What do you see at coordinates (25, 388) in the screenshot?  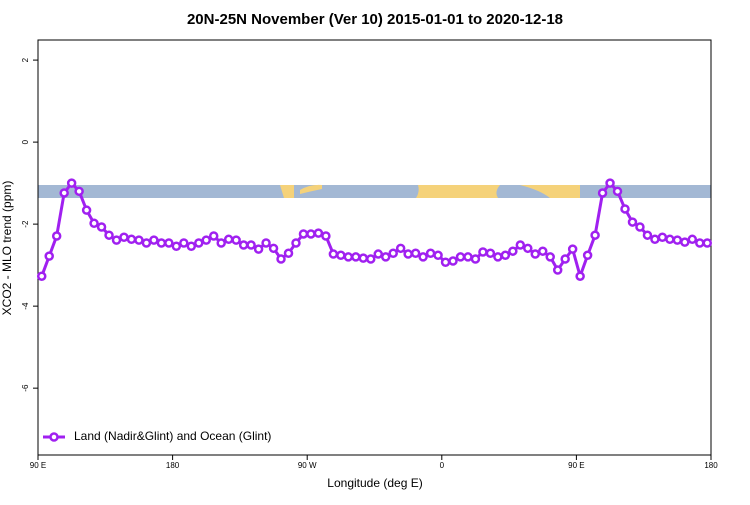 I see `y-tick-label: -6` at bounding box center [25, 388].